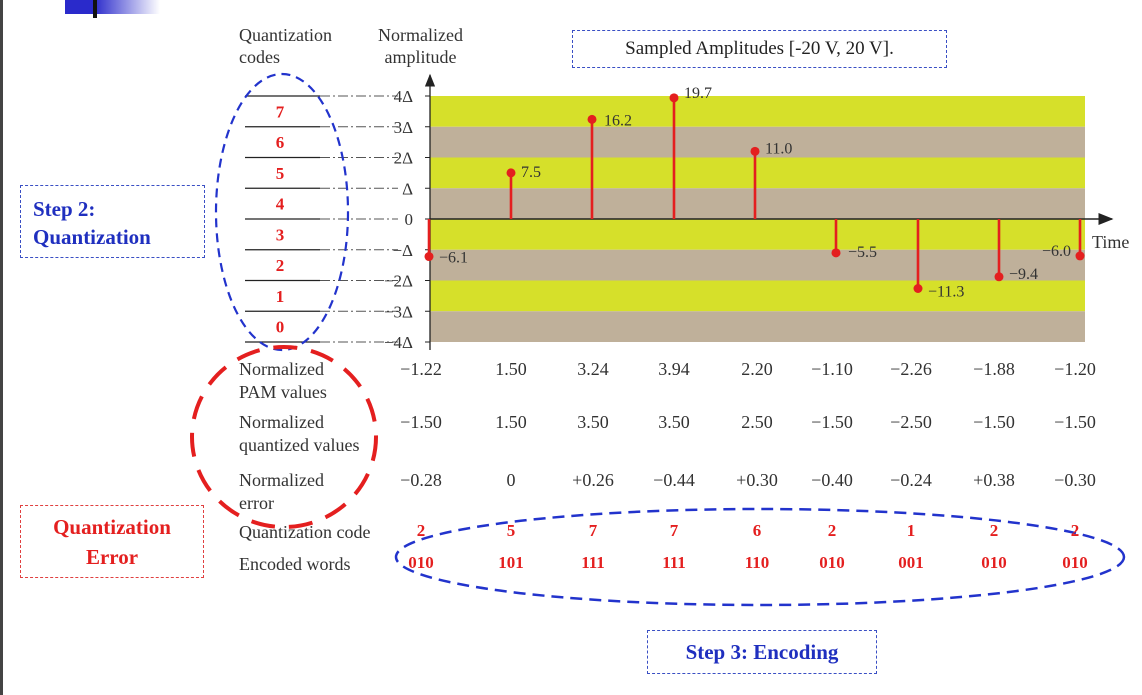 The height and width of the screenshot is (695, 1142). Describe the element at coordinates (994, 369) in the screenshot. I see `table-cell: −1.88` at that location.